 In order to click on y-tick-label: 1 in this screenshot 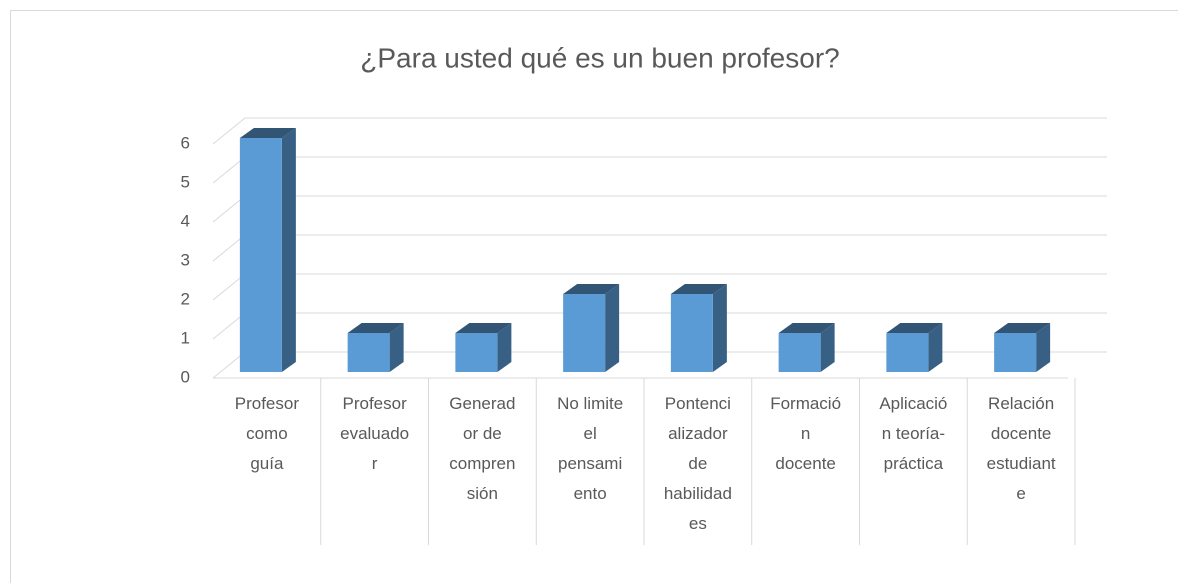, I will do `click(185, 337)`.